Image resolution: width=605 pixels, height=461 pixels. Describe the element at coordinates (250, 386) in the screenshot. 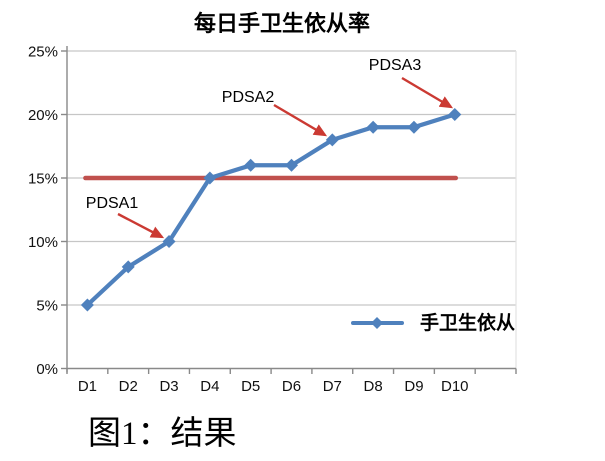

I see `x-tick-label: D5` at that location.